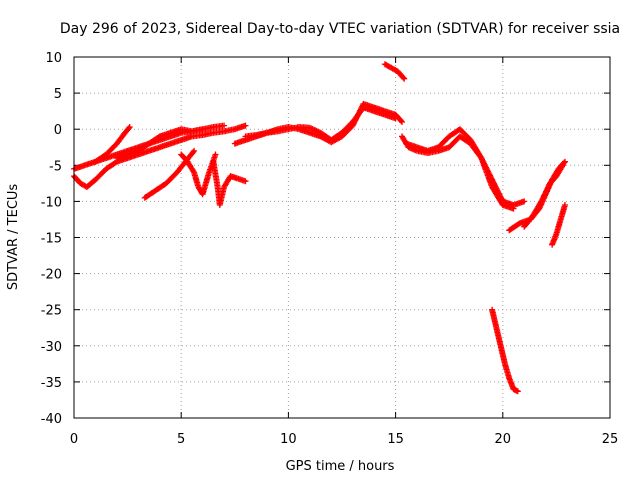 The height and width of the screenshot is (480, 640). I want to click on x-tick-label: 10, so click(288, 439).